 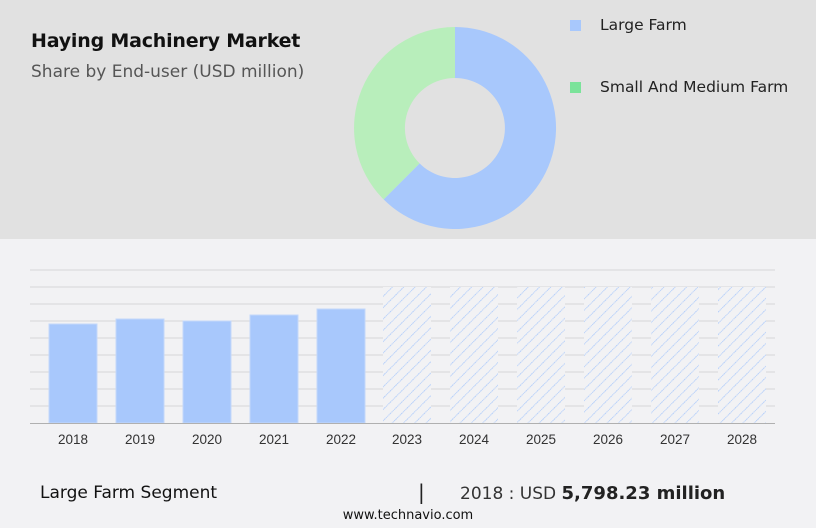 I want to click on forecast-bars, so click(x=574, y=355).